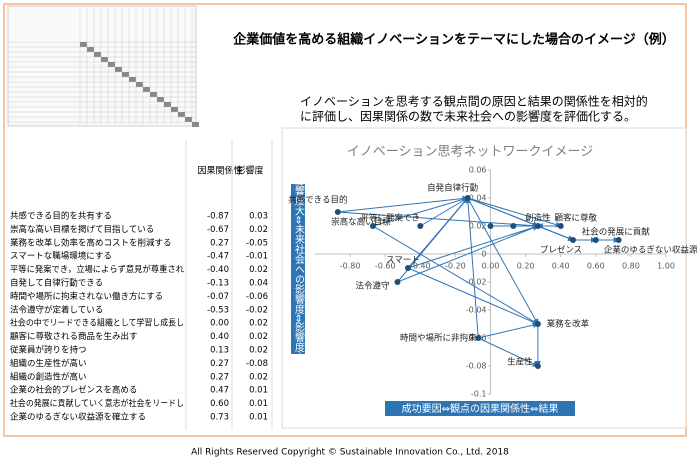  I want to click on row-value: -0.07, so click(218, 297).